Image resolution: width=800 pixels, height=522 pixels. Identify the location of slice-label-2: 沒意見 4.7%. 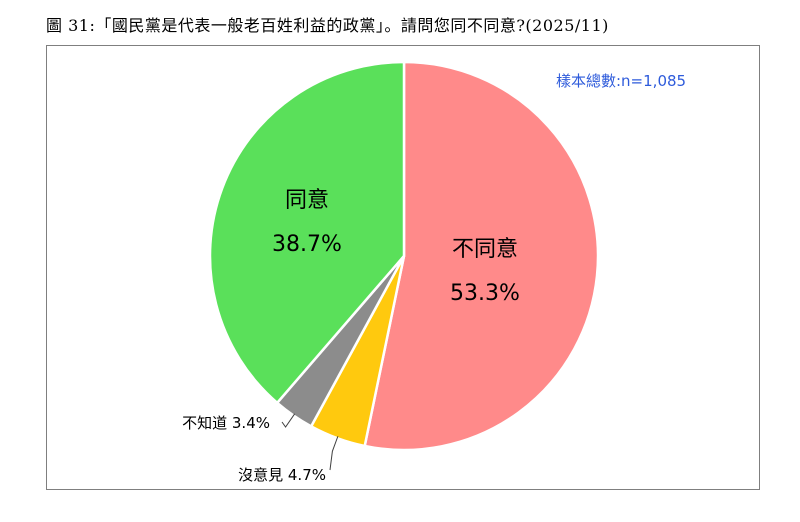
(282, 475).